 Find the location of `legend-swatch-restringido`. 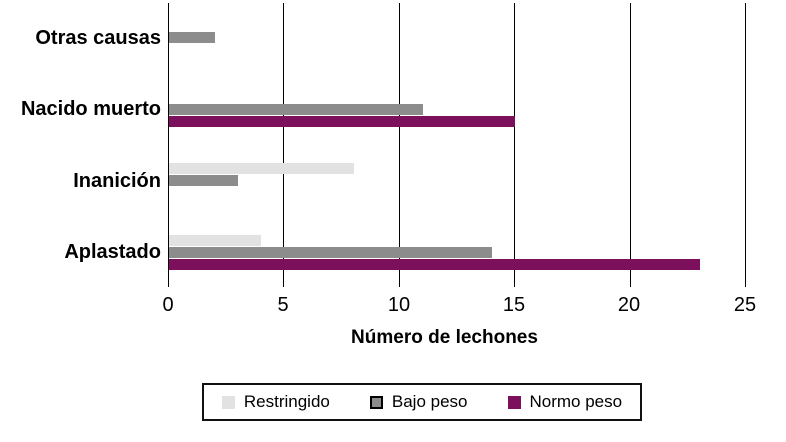

legend-swatch-restringido is located at coordinates (228, 402).